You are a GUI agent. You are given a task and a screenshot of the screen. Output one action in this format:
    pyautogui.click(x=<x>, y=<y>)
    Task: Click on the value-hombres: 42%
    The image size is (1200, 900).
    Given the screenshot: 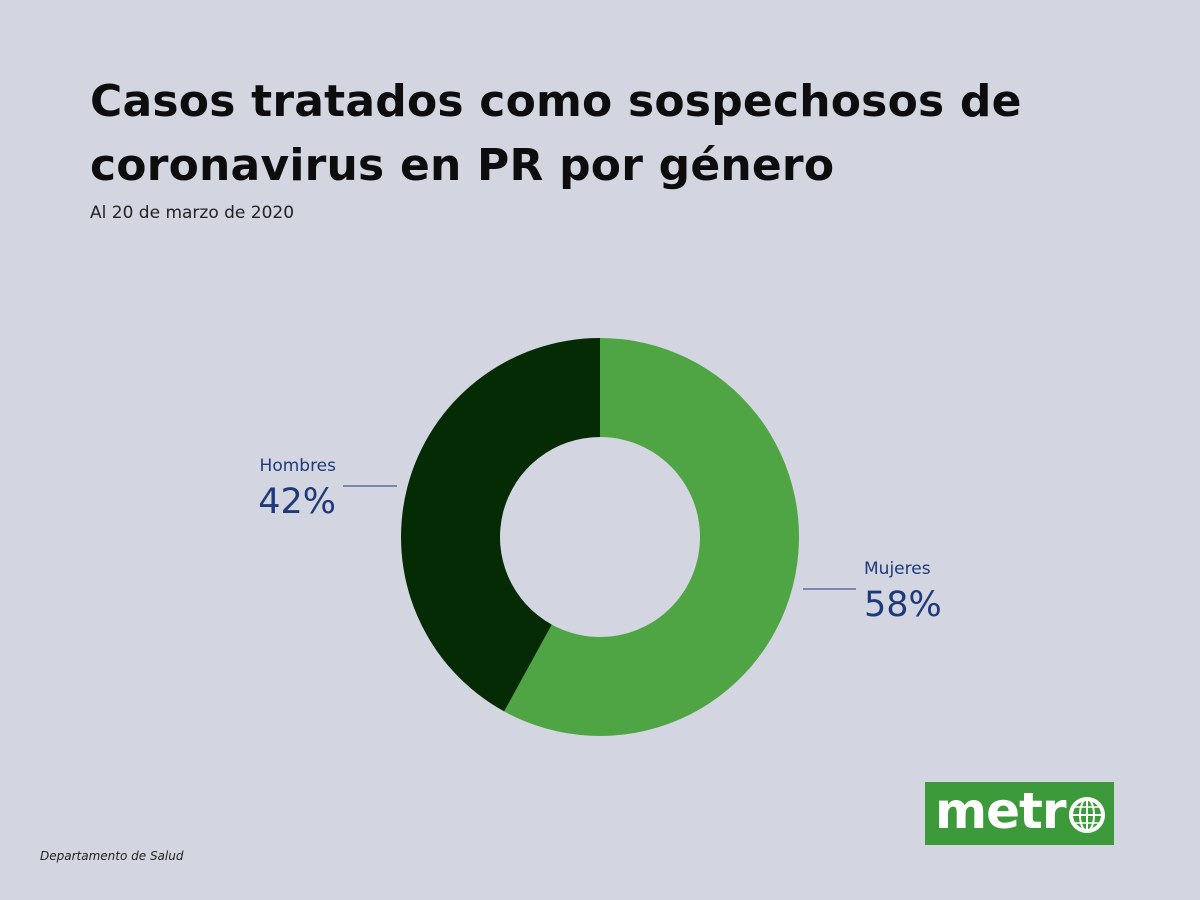 What is the action you would take?
    pyautogui.click(x=297, y=502)
    